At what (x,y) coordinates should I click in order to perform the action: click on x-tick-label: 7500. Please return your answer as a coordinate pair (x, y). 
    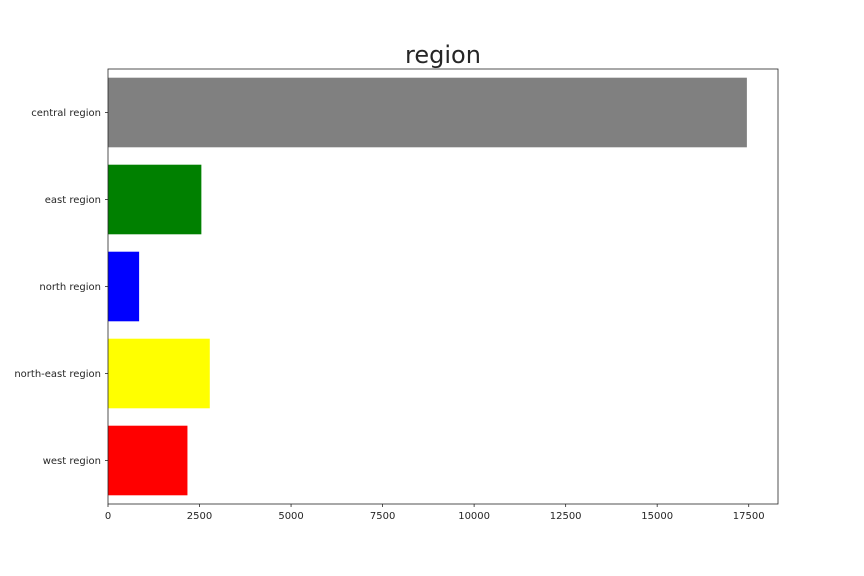
    Looking at the image, I should click on (382, 516).